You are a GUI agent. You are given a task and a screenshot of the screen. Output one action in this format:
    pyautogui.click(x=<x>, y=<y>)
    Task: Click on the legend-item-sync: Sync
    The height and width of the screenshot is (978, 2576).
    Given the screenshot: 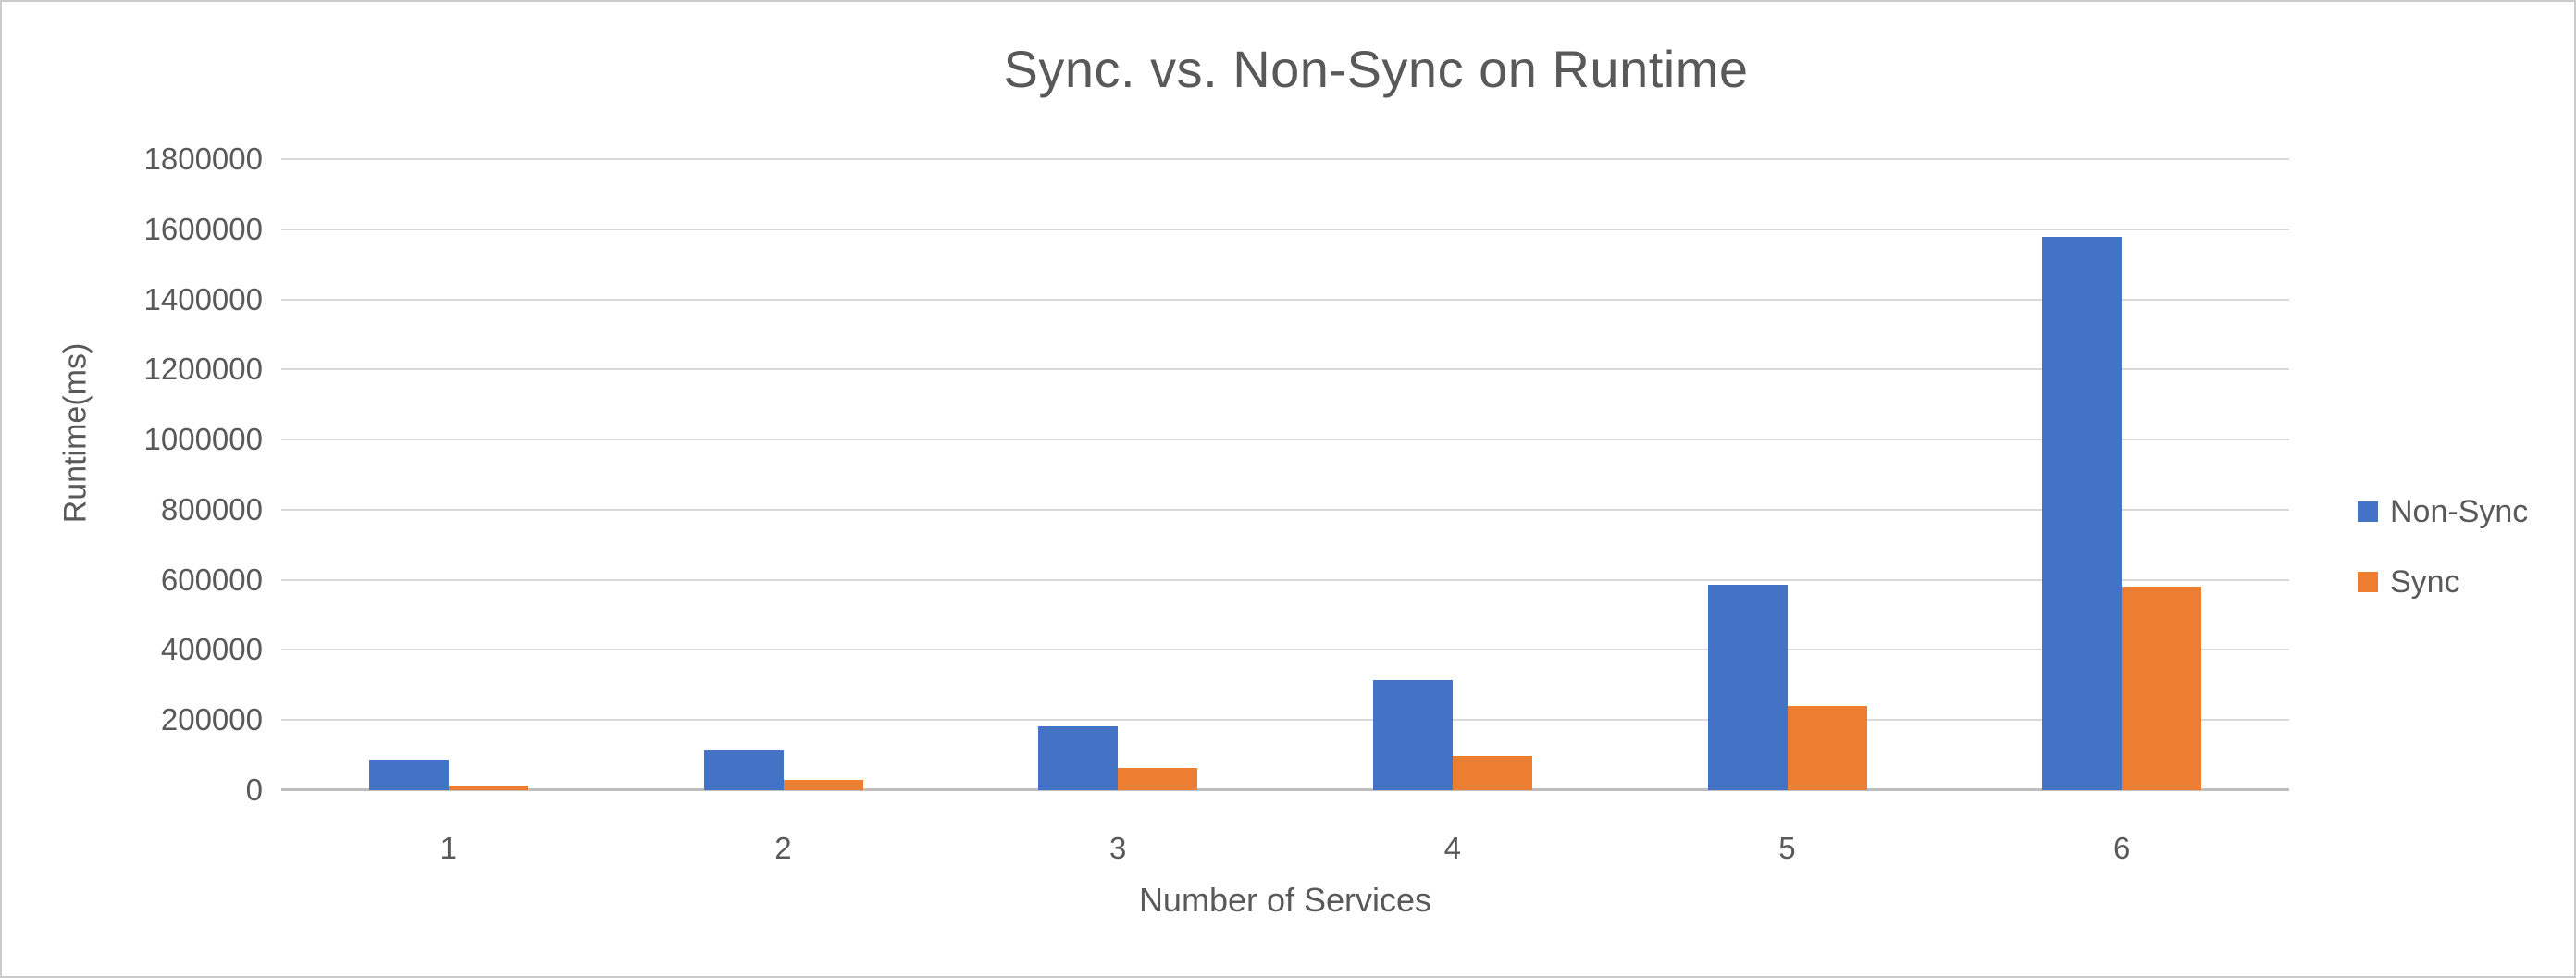 What is the action you would take?
    pyautogui.click(x=2443, y=581)
    